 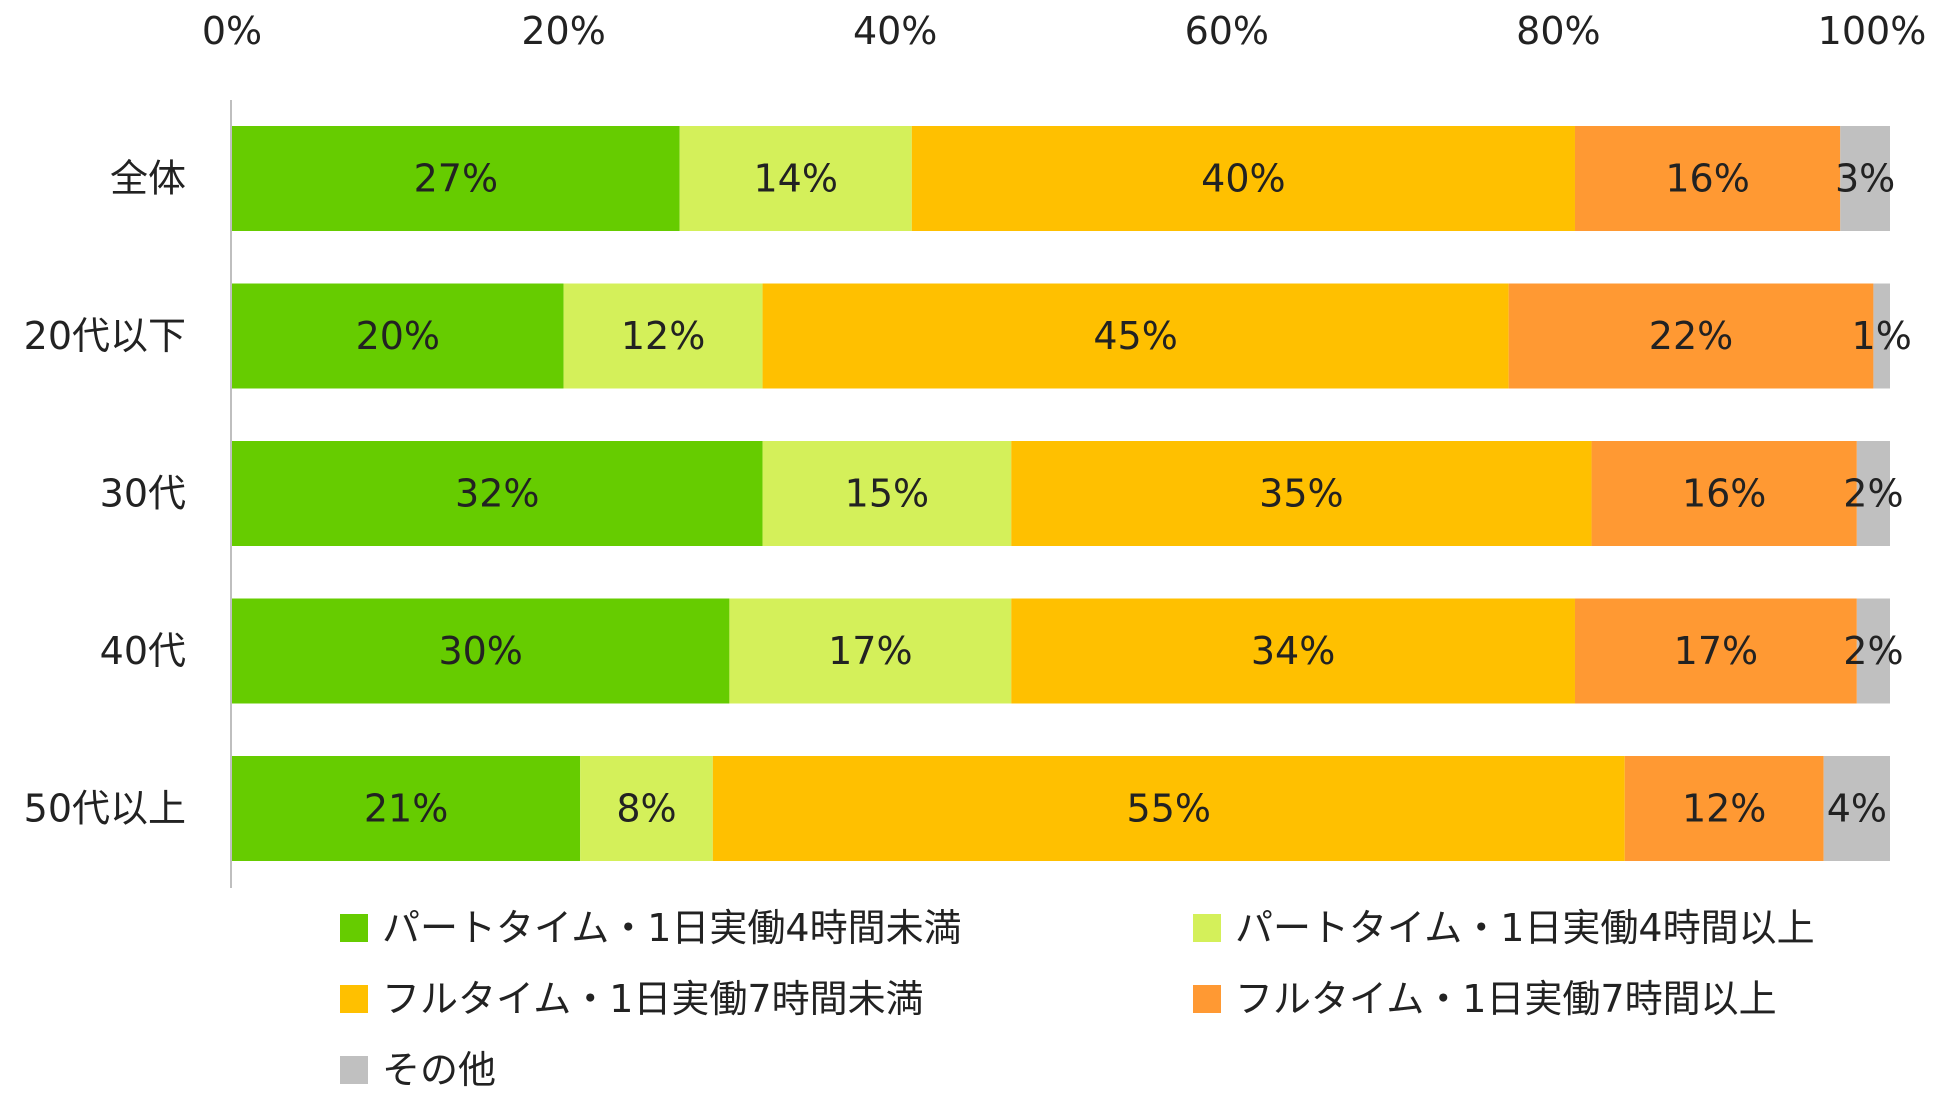 I want to click on data-label: 45%, so click(x=1135, y=336).